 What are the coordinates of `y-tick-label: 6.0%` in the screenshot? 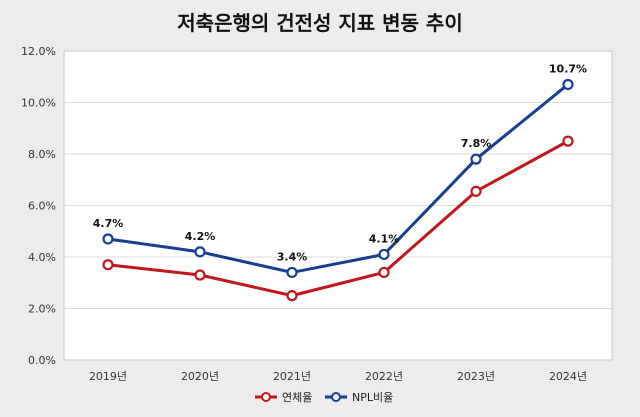 It's located at (42, 206).